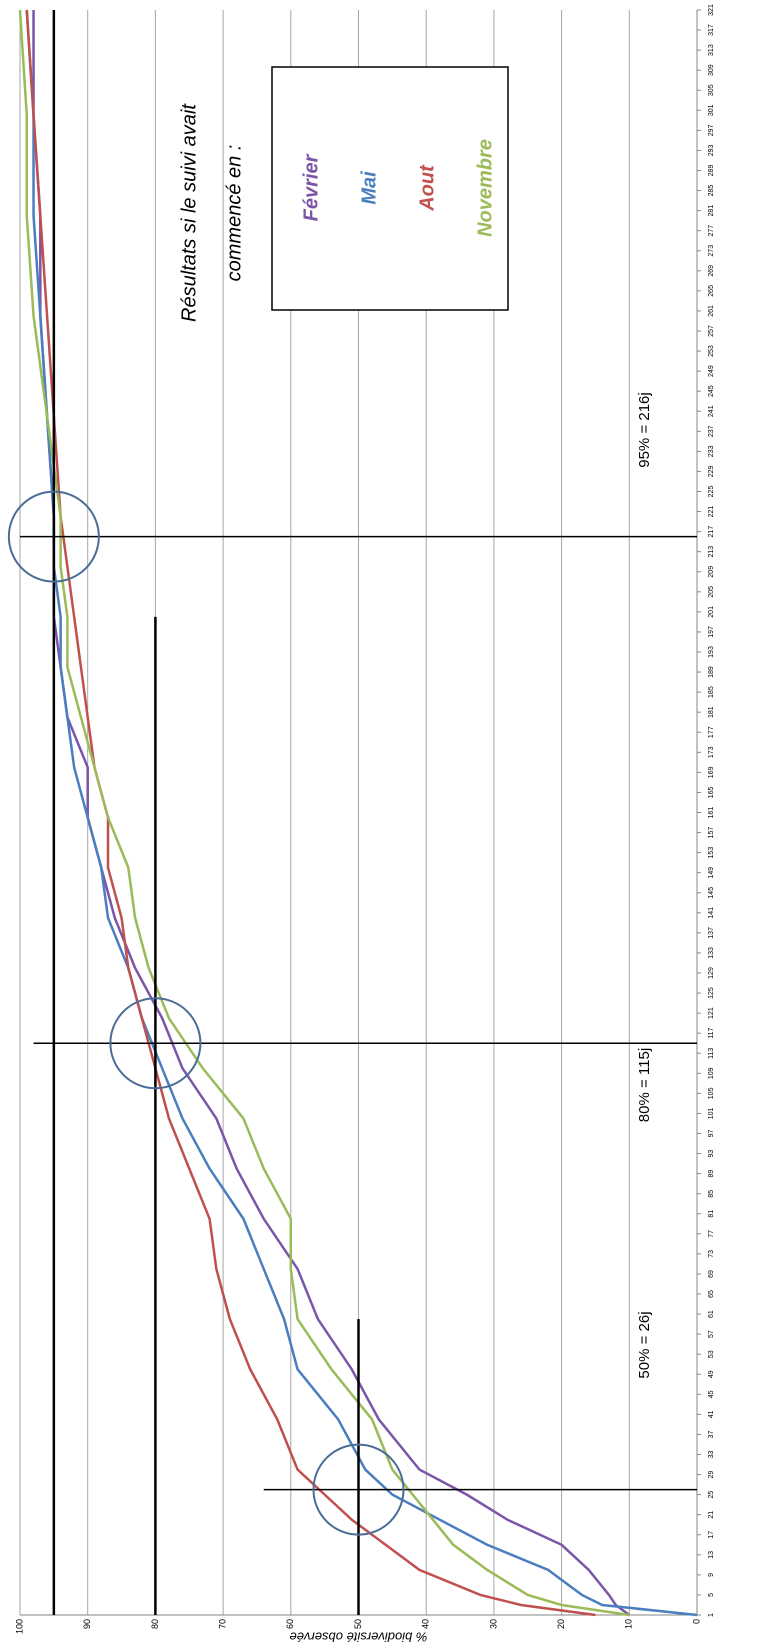  Describe the element at coordinates (189, 212) in the screenshot. I see `legend-title: Résultats si le suivi avait` at that location.